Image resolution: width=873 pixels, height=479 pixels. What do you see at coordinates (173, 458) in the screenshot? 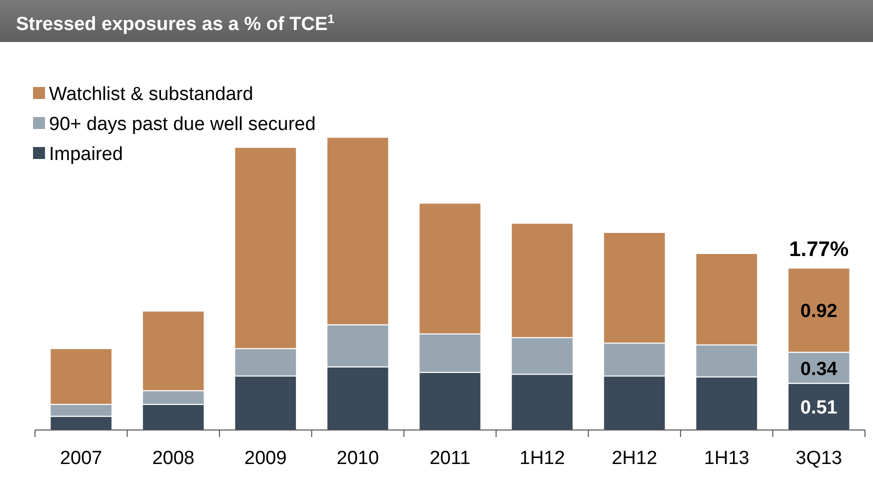
I see `x-tick-label: 2008` at bounding box center [173, 458].